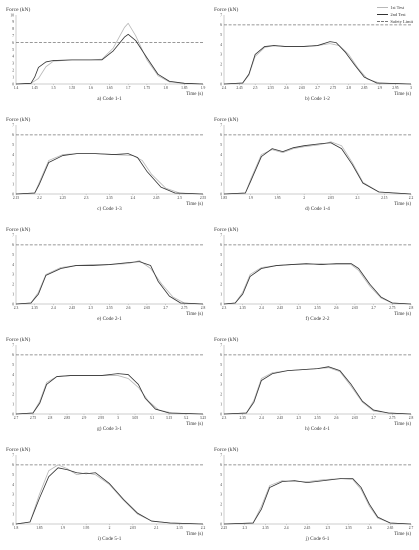 The width and height of the screenshot is (419, 550). What do you see at coordinates (109, 428) in the screenshot?
I see `chart-caption: g) Code 3-1` at bounding box center [109, 428].